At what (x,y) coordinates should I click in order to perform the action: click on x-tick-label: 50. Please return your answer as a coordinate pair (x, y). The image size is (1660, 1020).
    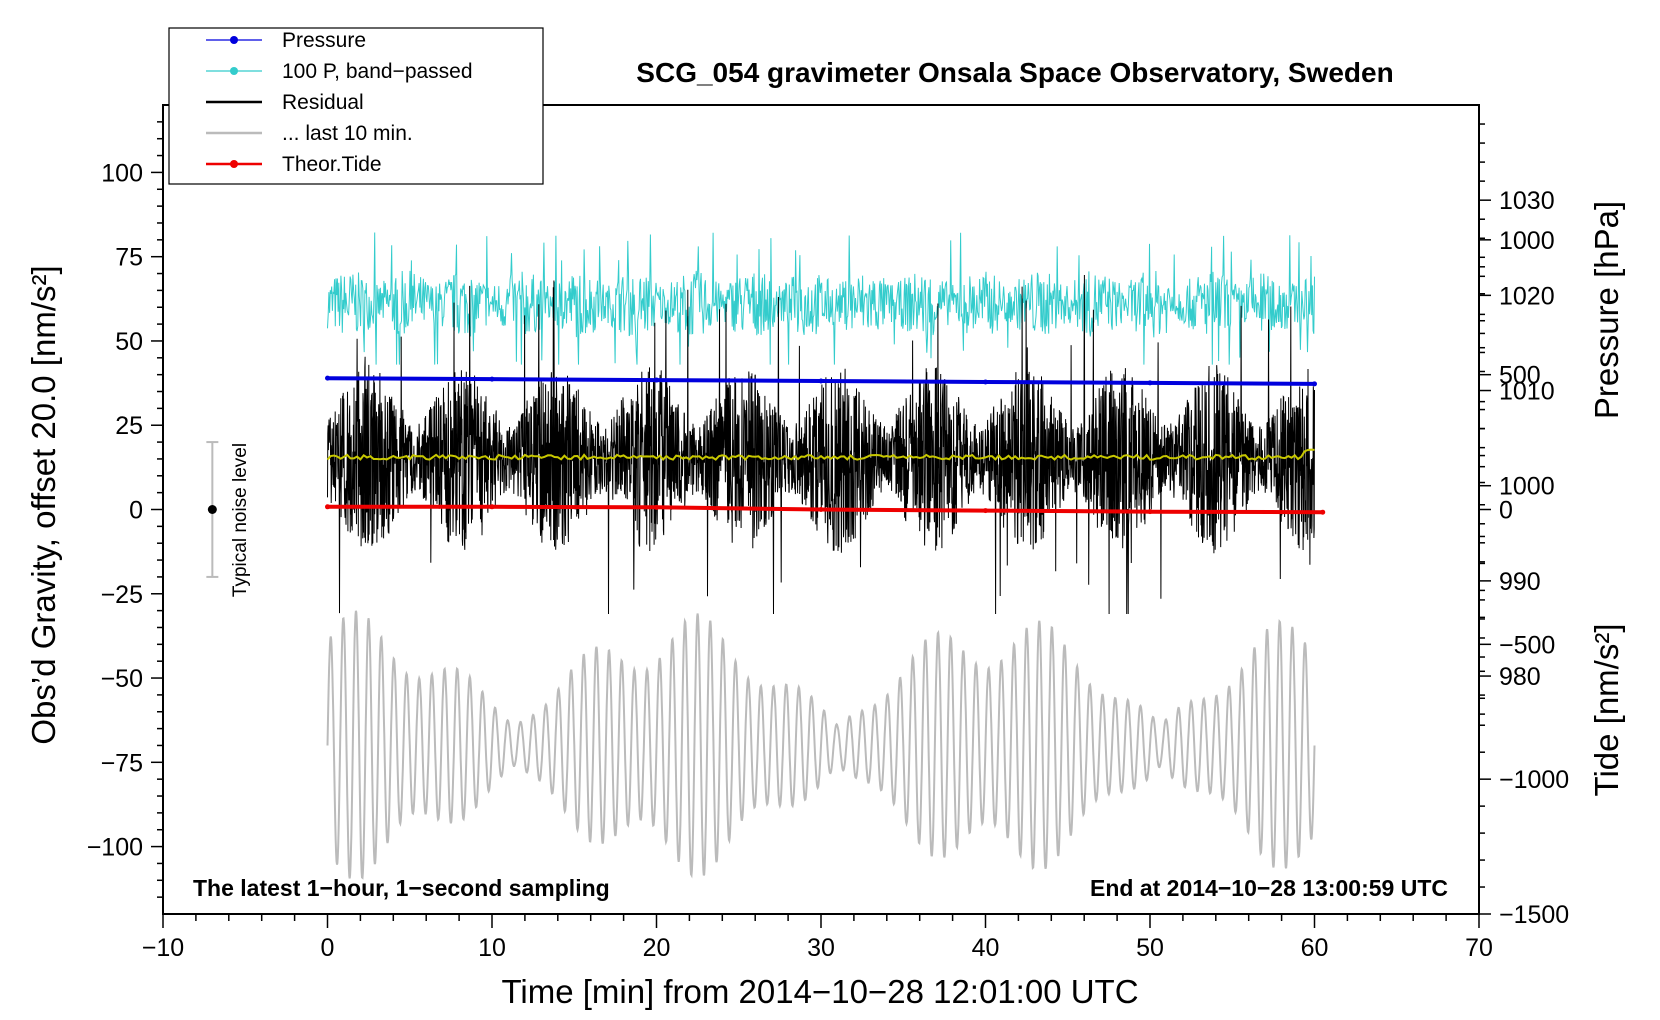
    Looking at the image, I should click on (1150, 948).